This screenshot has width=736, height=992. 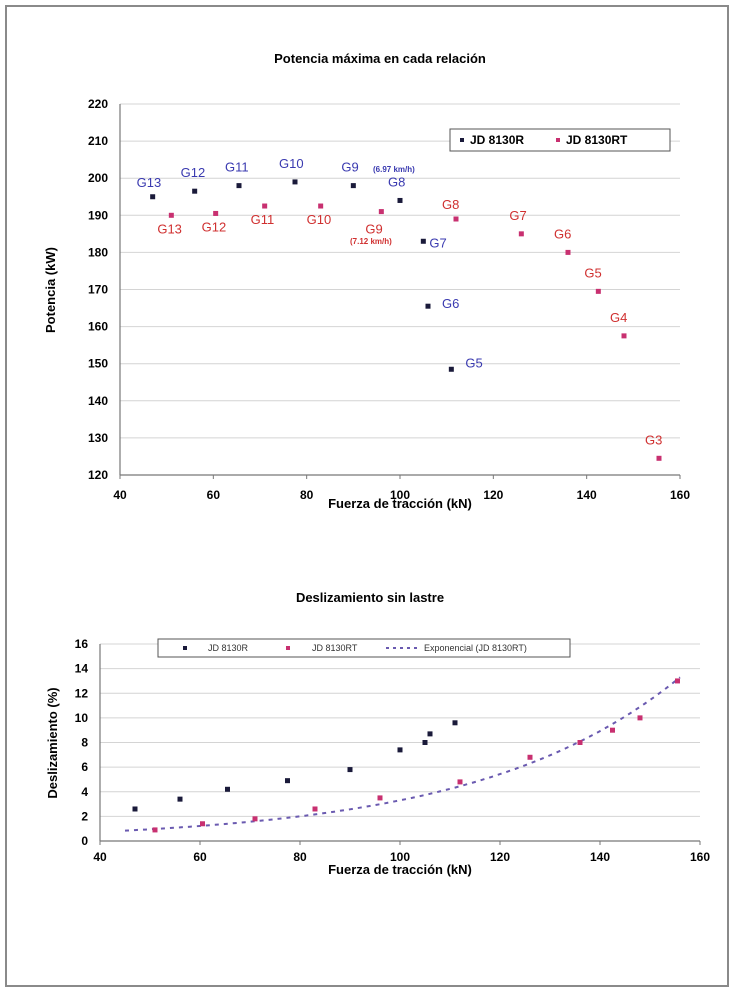 What do you see at coordinates (84, 841) in the screenshot?
I see `y-tick-label: 0` at bounding box center [84, 841].